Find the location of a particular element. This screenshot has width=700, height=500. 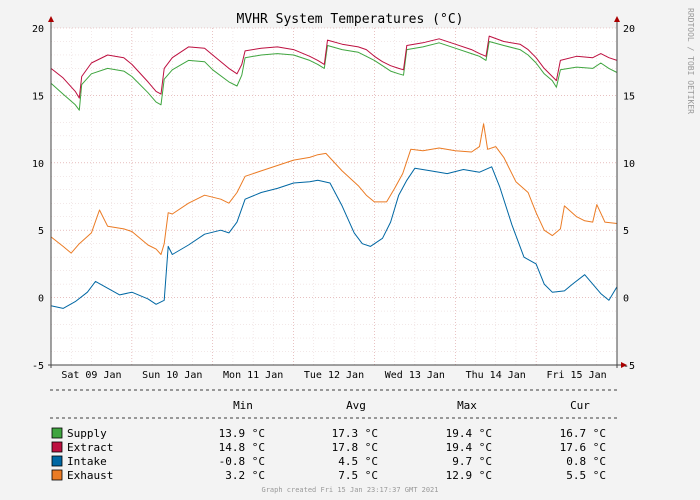

x-tick-label: Wed 13 Jan is located at coordinates (415, 375).